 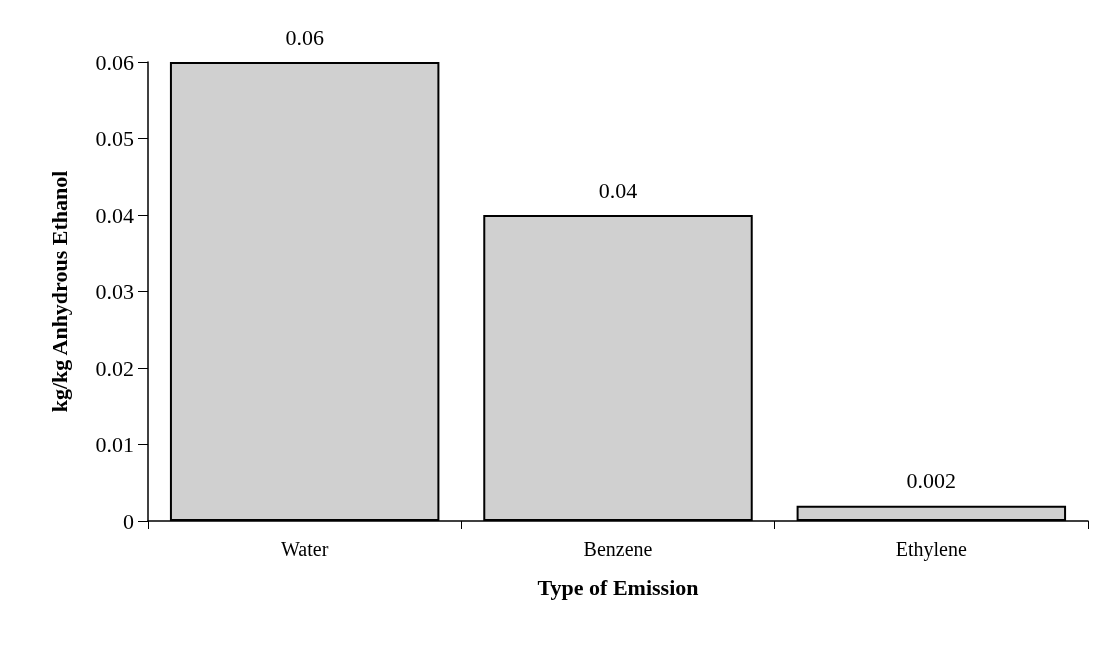 I want to click on y-axis-title: kg/kg Anhydrous Ethanol, so click(x=59, y=291).